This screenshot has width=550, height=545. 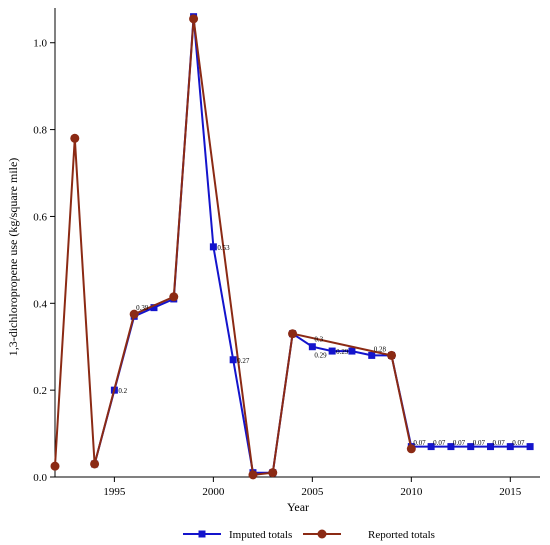 I want to click on data-label: 0.3, so click(x=318, y=340).